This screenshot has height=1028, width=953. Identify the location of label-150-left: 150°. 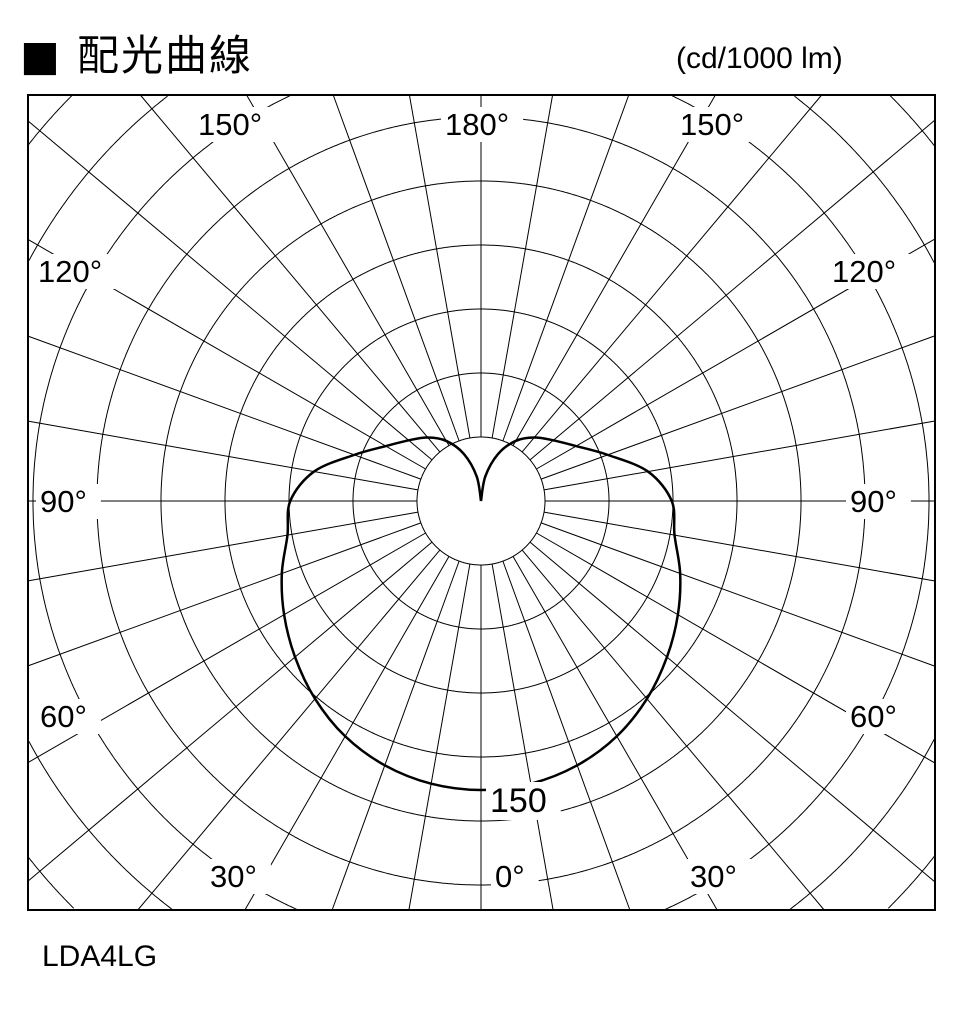
(230, 124).